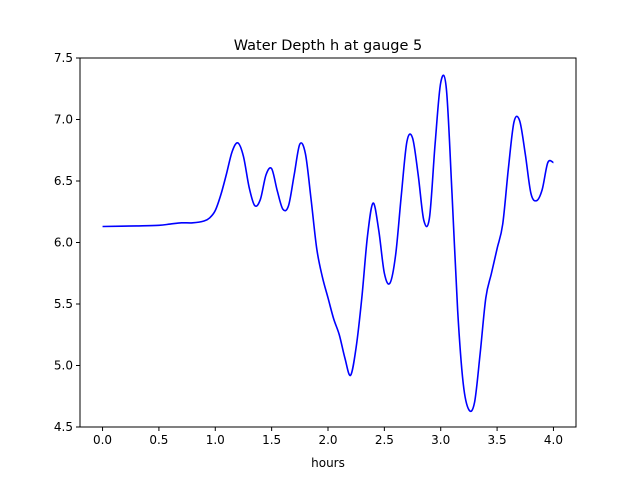  I want to click on x-tick-label: 3.5, so click(497, 440).